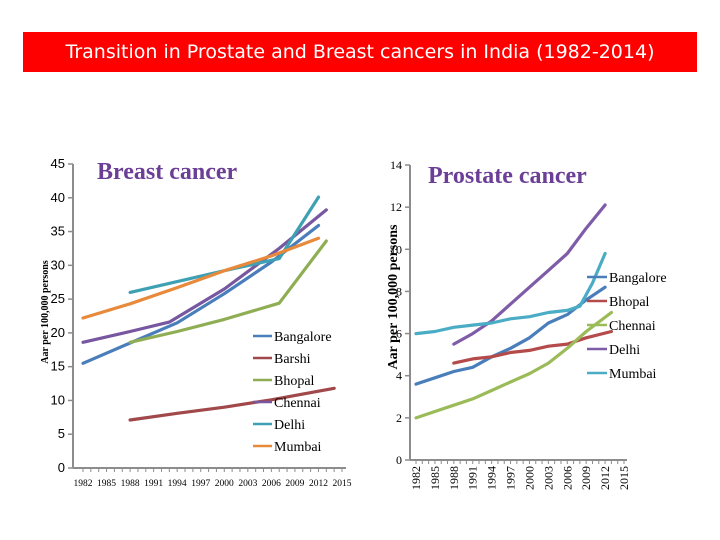 This screenshot has height=540, width=720. Describe the element at coordinates (232, 404) in the screenshot. I see `series-line-barshi` at that location.